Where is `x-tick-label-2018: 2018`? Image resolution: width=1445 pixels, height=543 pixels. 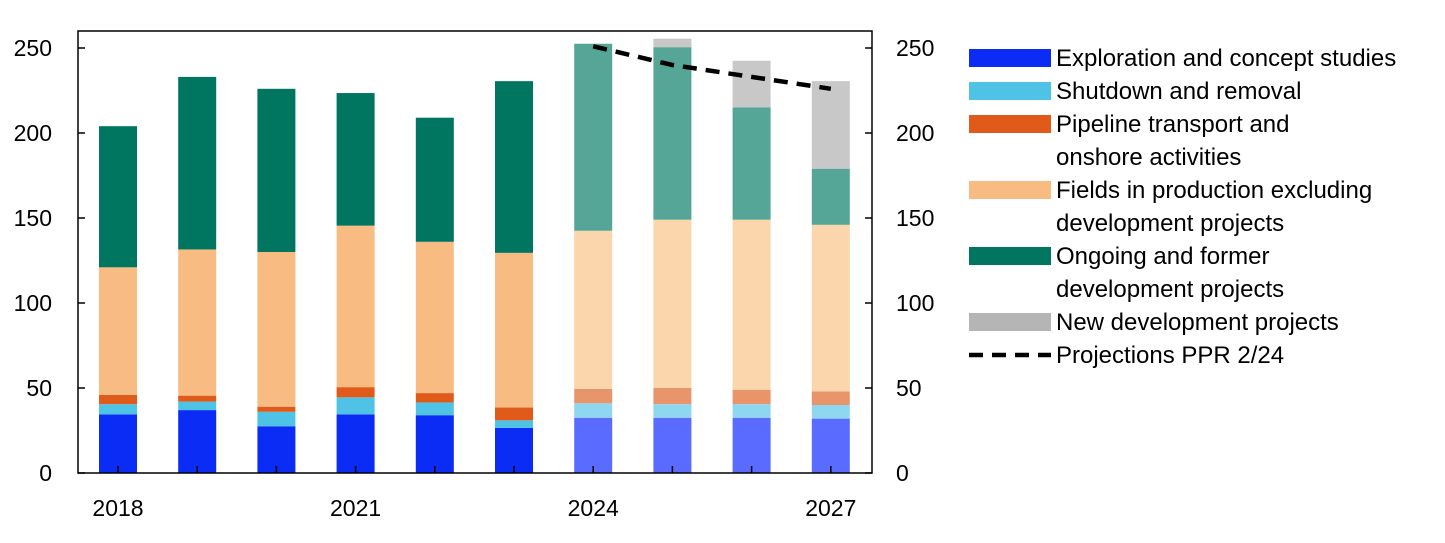 x-tick-label-2018: 2018 is located at coordinates (117, 508).